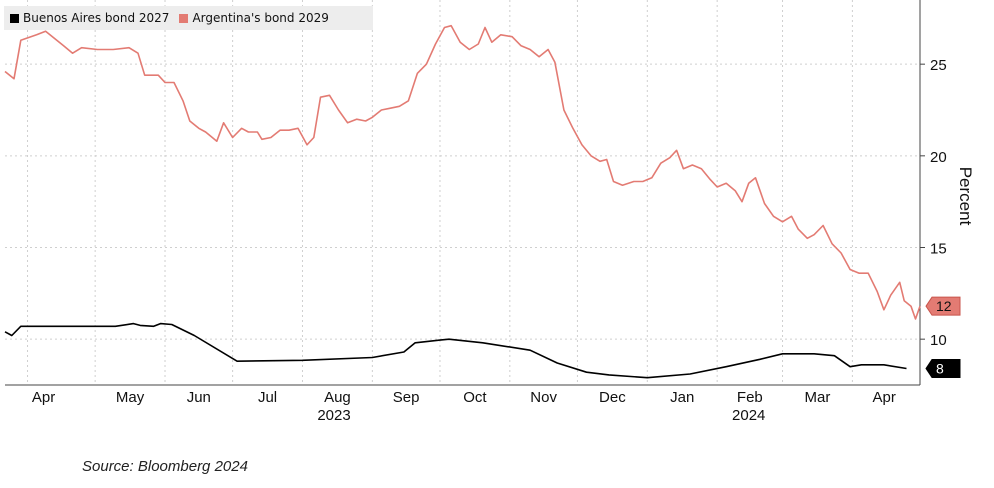 The image size is (994, 488). I want to click on x-tick-label: May, so click(130, 397).